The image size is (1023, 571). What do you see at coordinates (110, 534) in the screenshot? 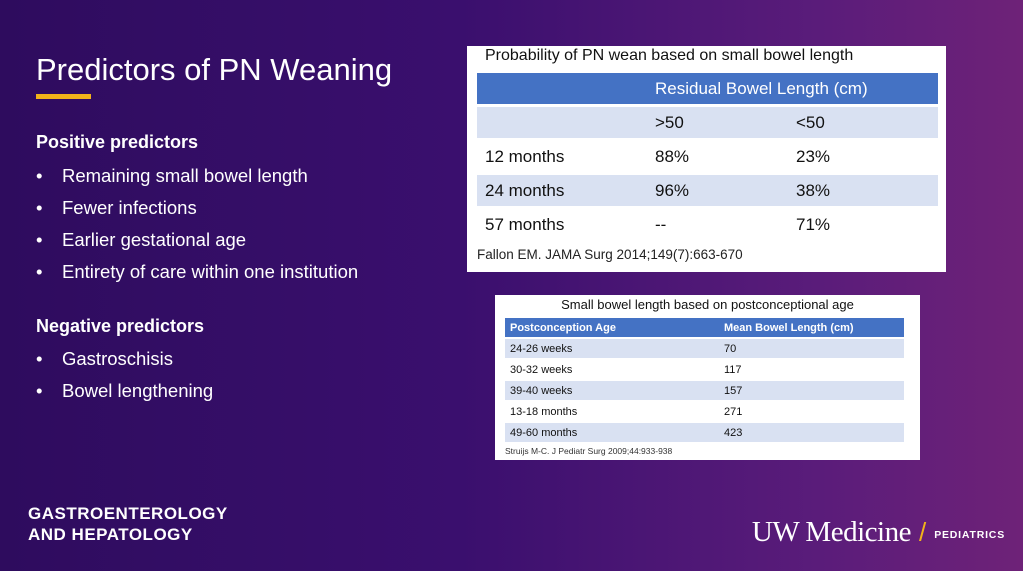
I see `department-line-2: AND HEPATOLOGY` at bounding box center [110, 534].